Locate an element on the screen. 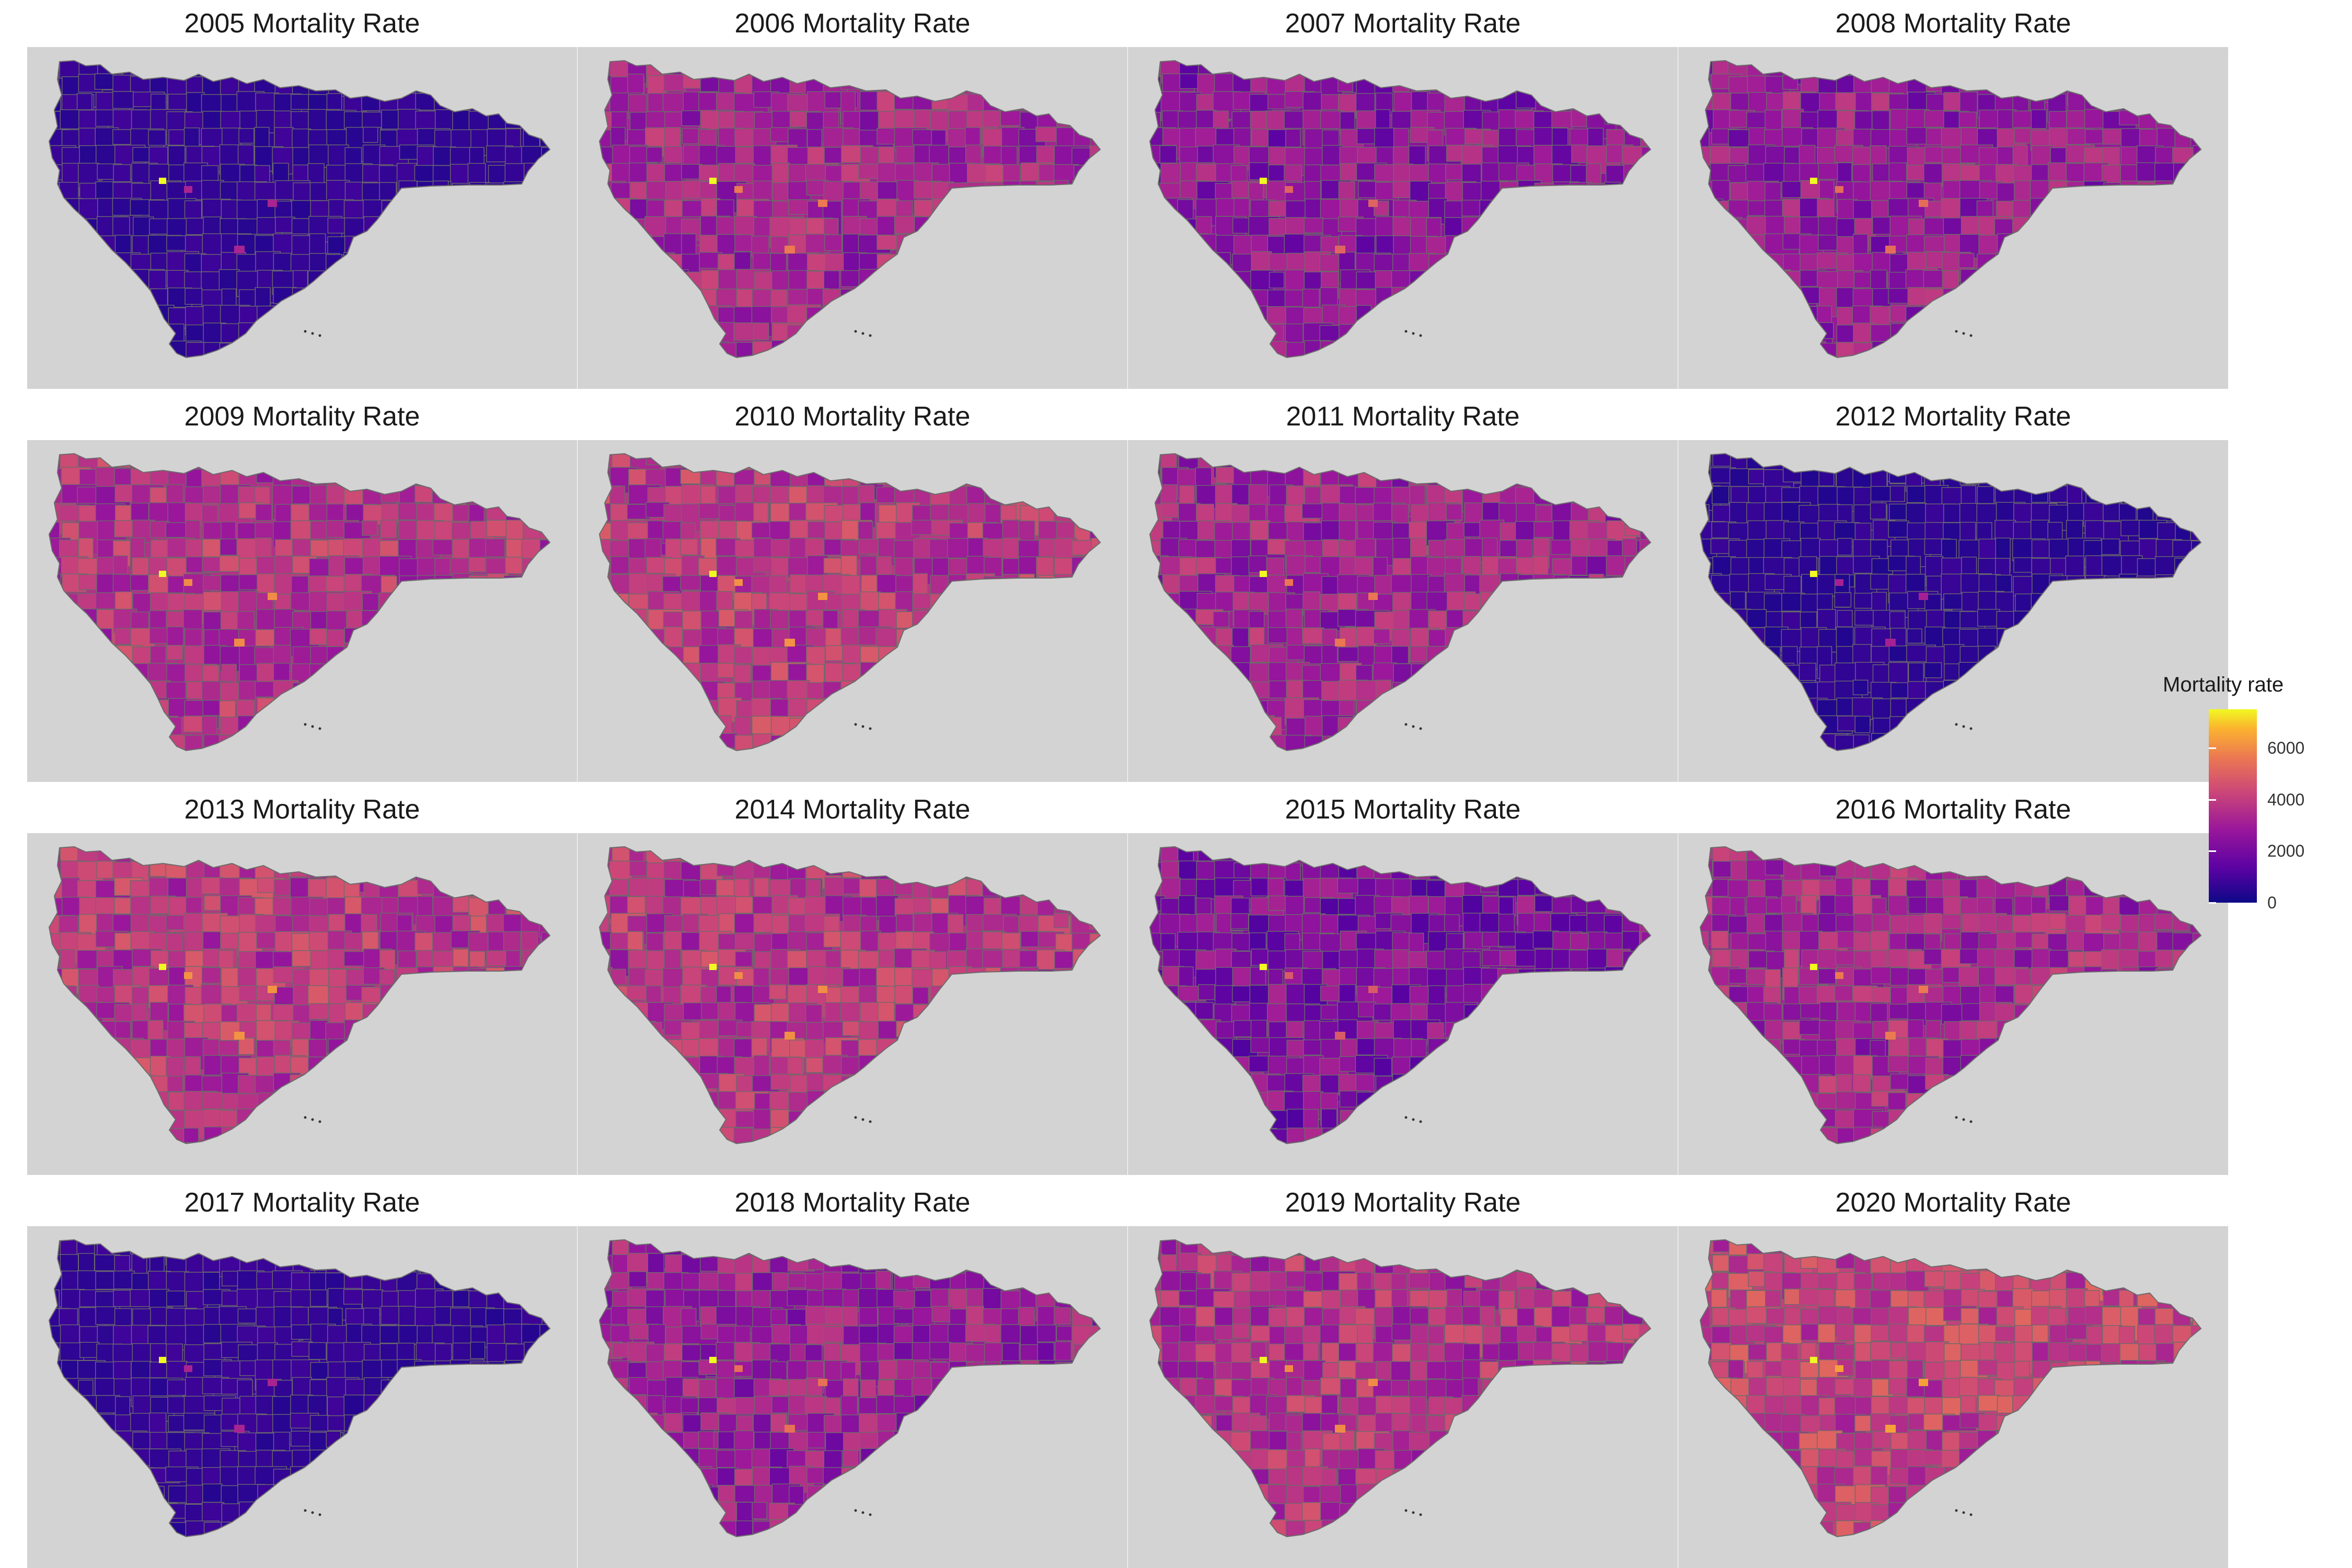 The height and width of the screenshot is (1568, 2352). region-outline is located at coordinates (1950, 602).